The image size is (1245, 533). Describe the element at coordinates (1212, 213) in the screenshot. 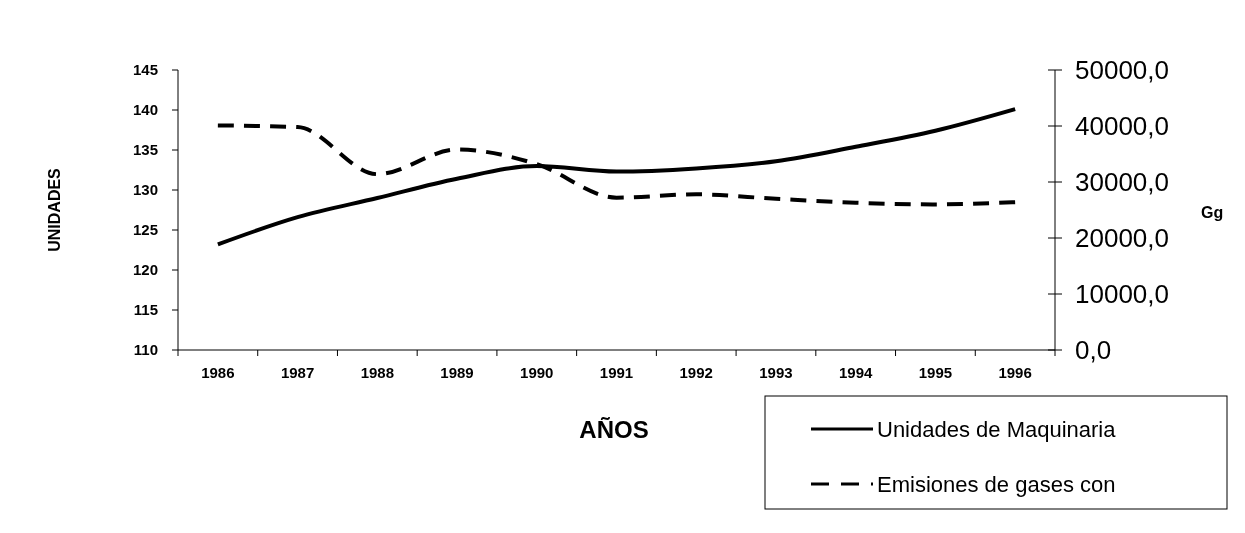

I see `y2-axis-title: Gg` at that location.